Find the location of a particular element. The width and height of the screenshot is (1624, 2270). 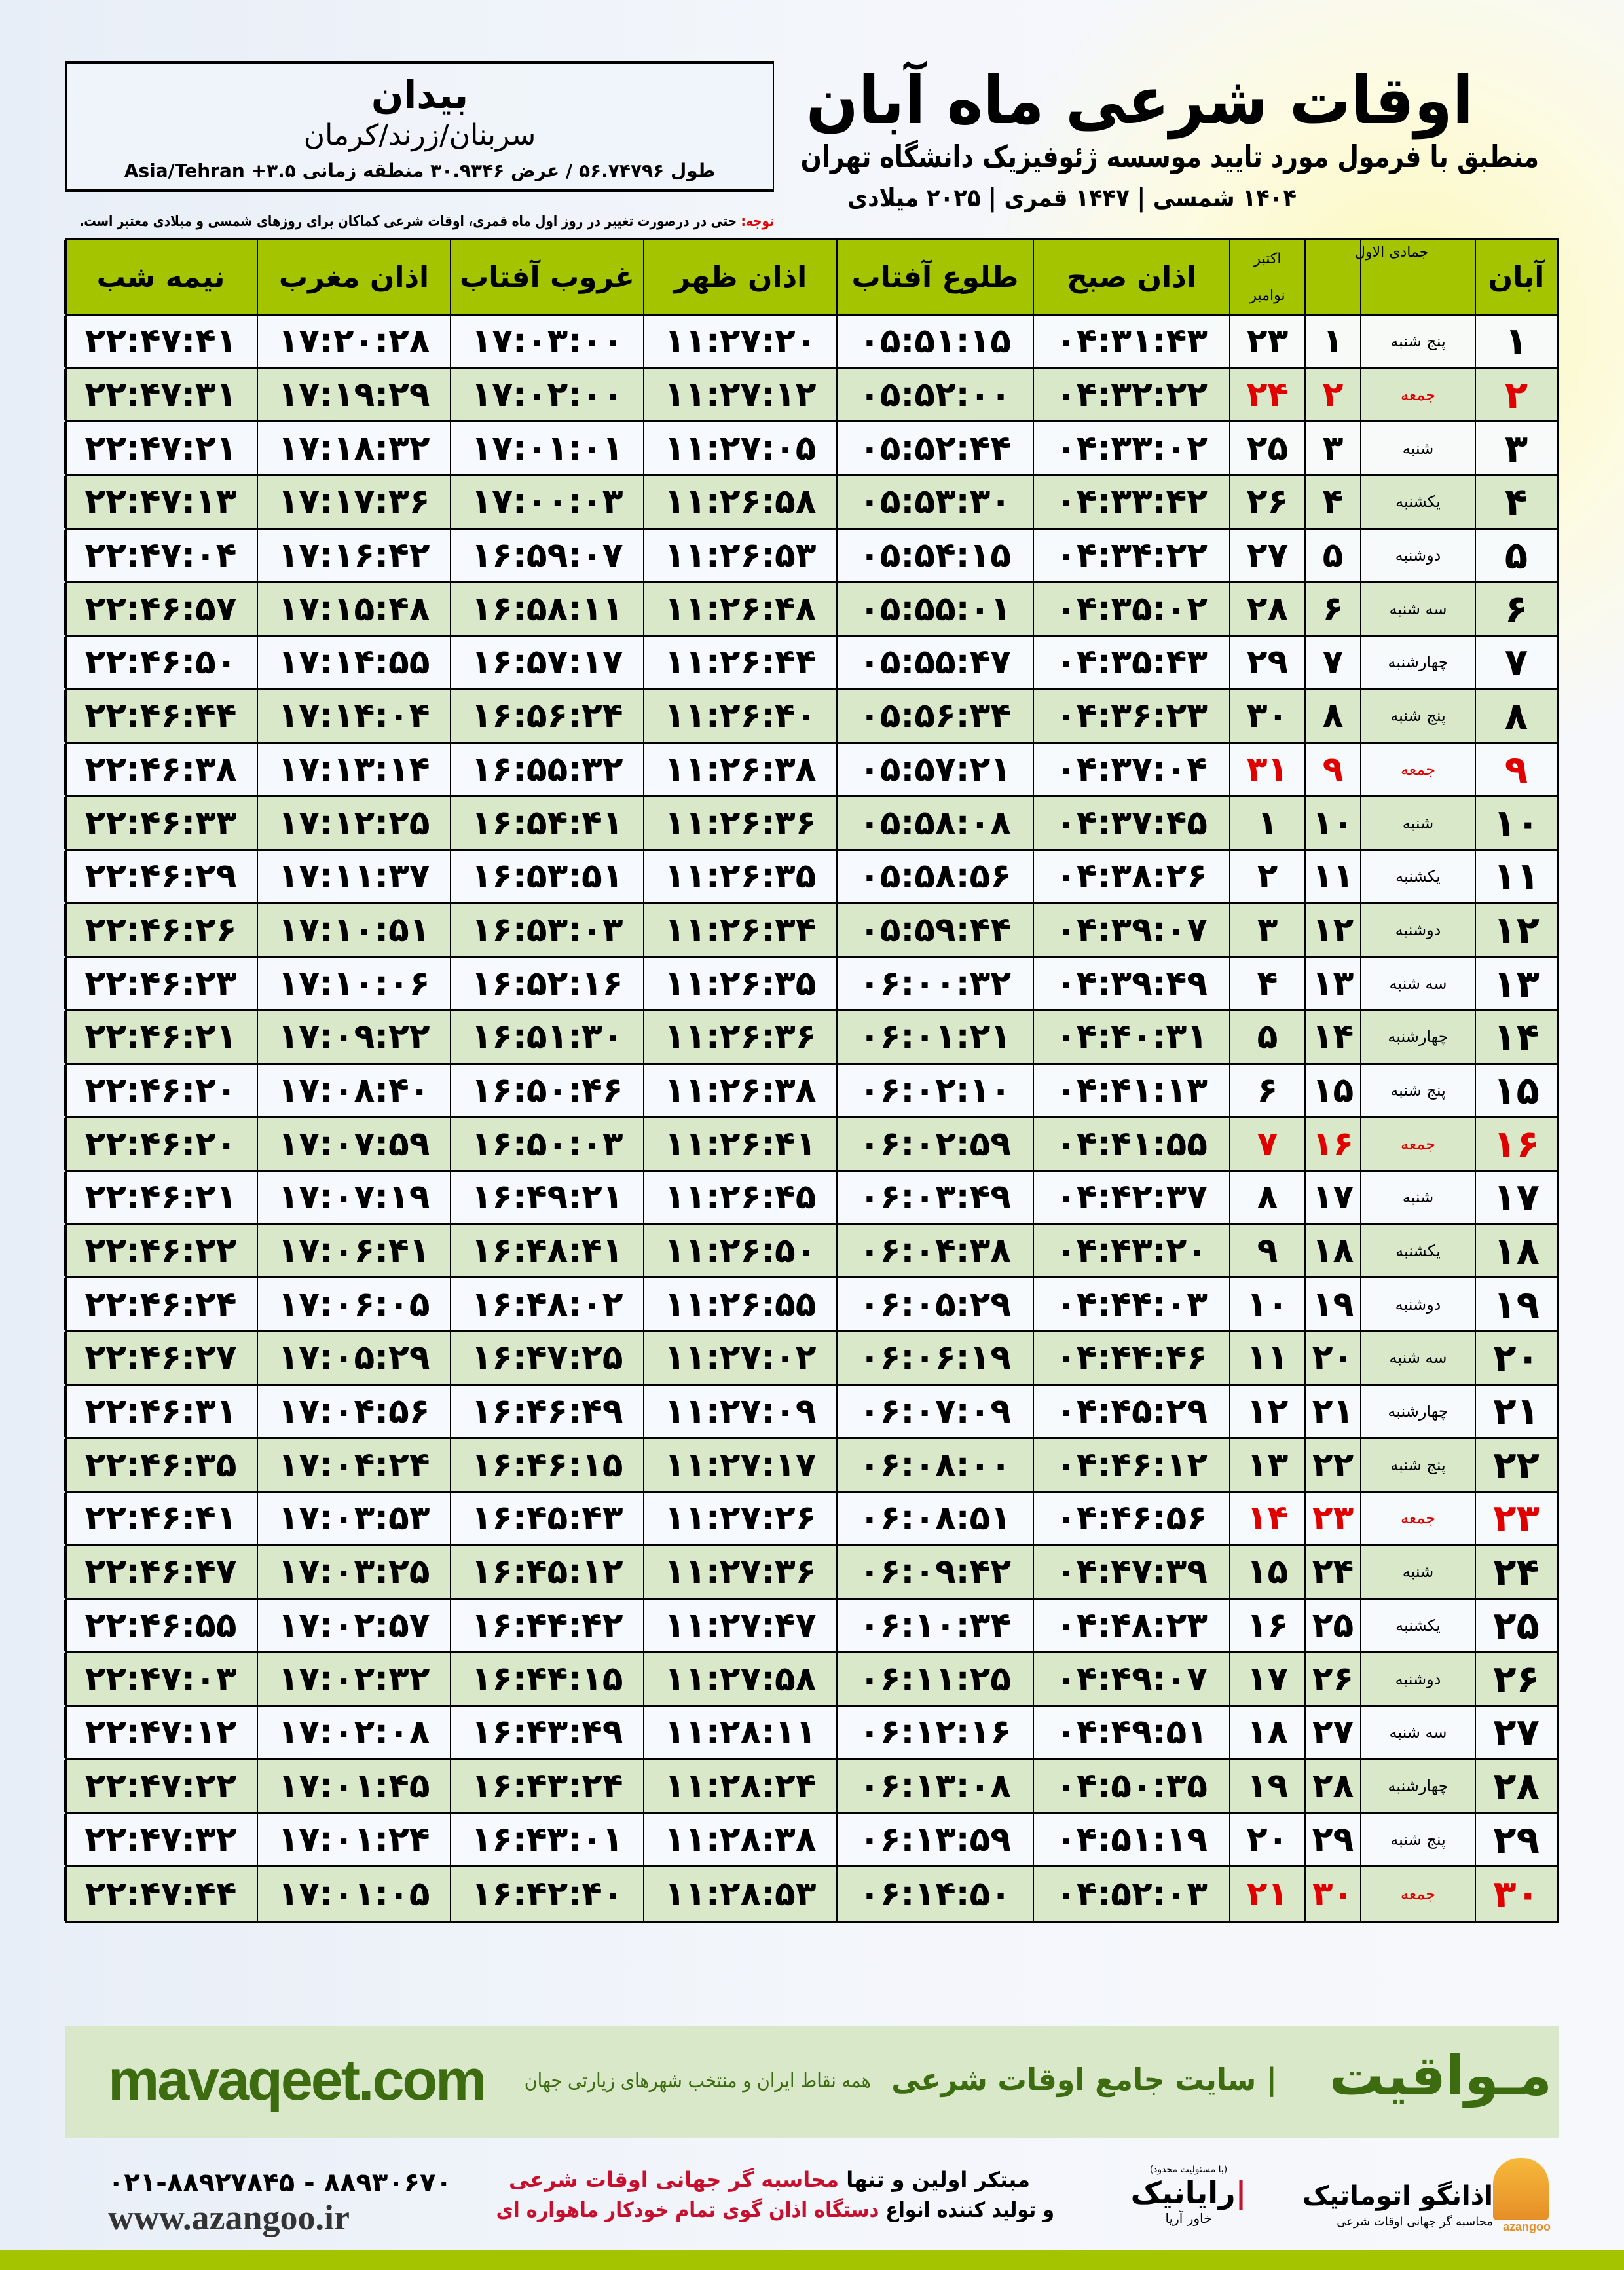

cell-maghrib: ۱۷:۰۴:۲۴ is located at coordinates (353, 1465).